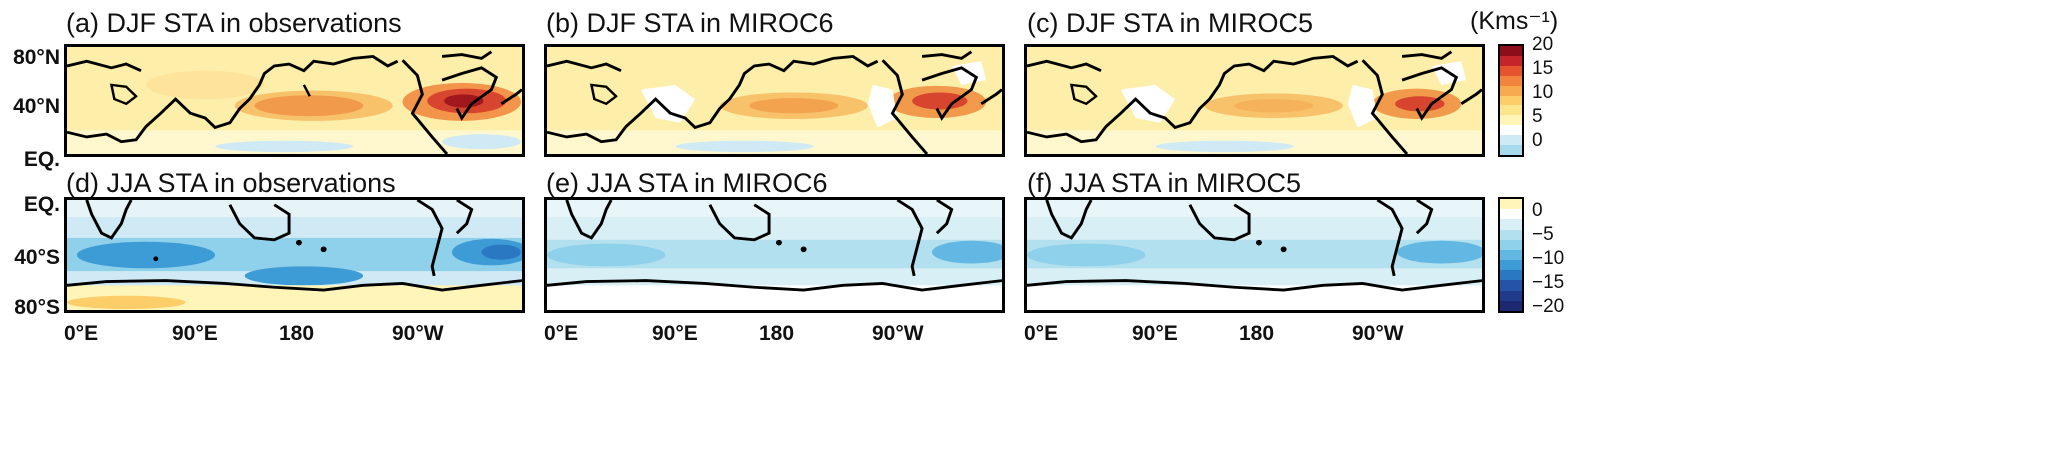  I want to click on lon-label-90w-a: 90°W, so click(418, 333).